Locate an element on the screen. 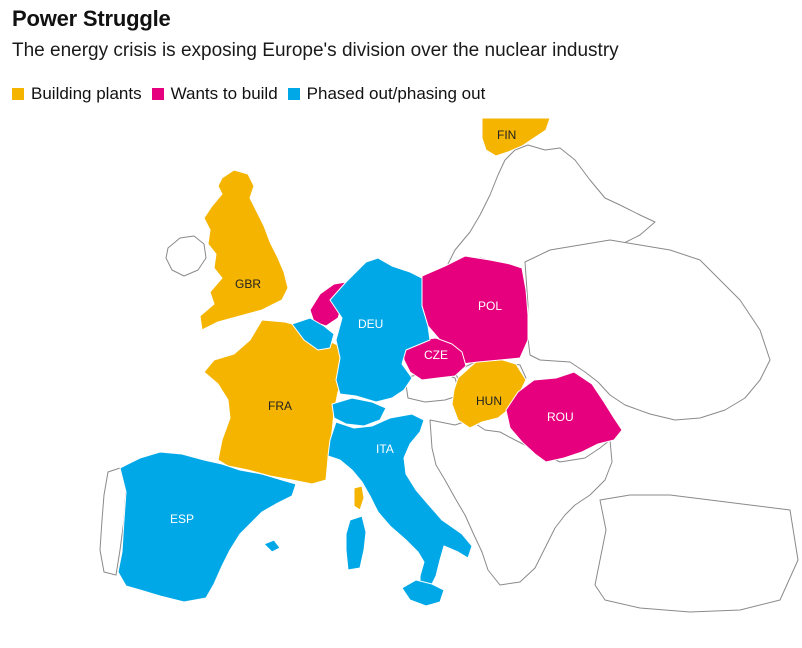 This screenshot has width=802, height=648. label-hun: HUN is located at coordinates (489, 401).